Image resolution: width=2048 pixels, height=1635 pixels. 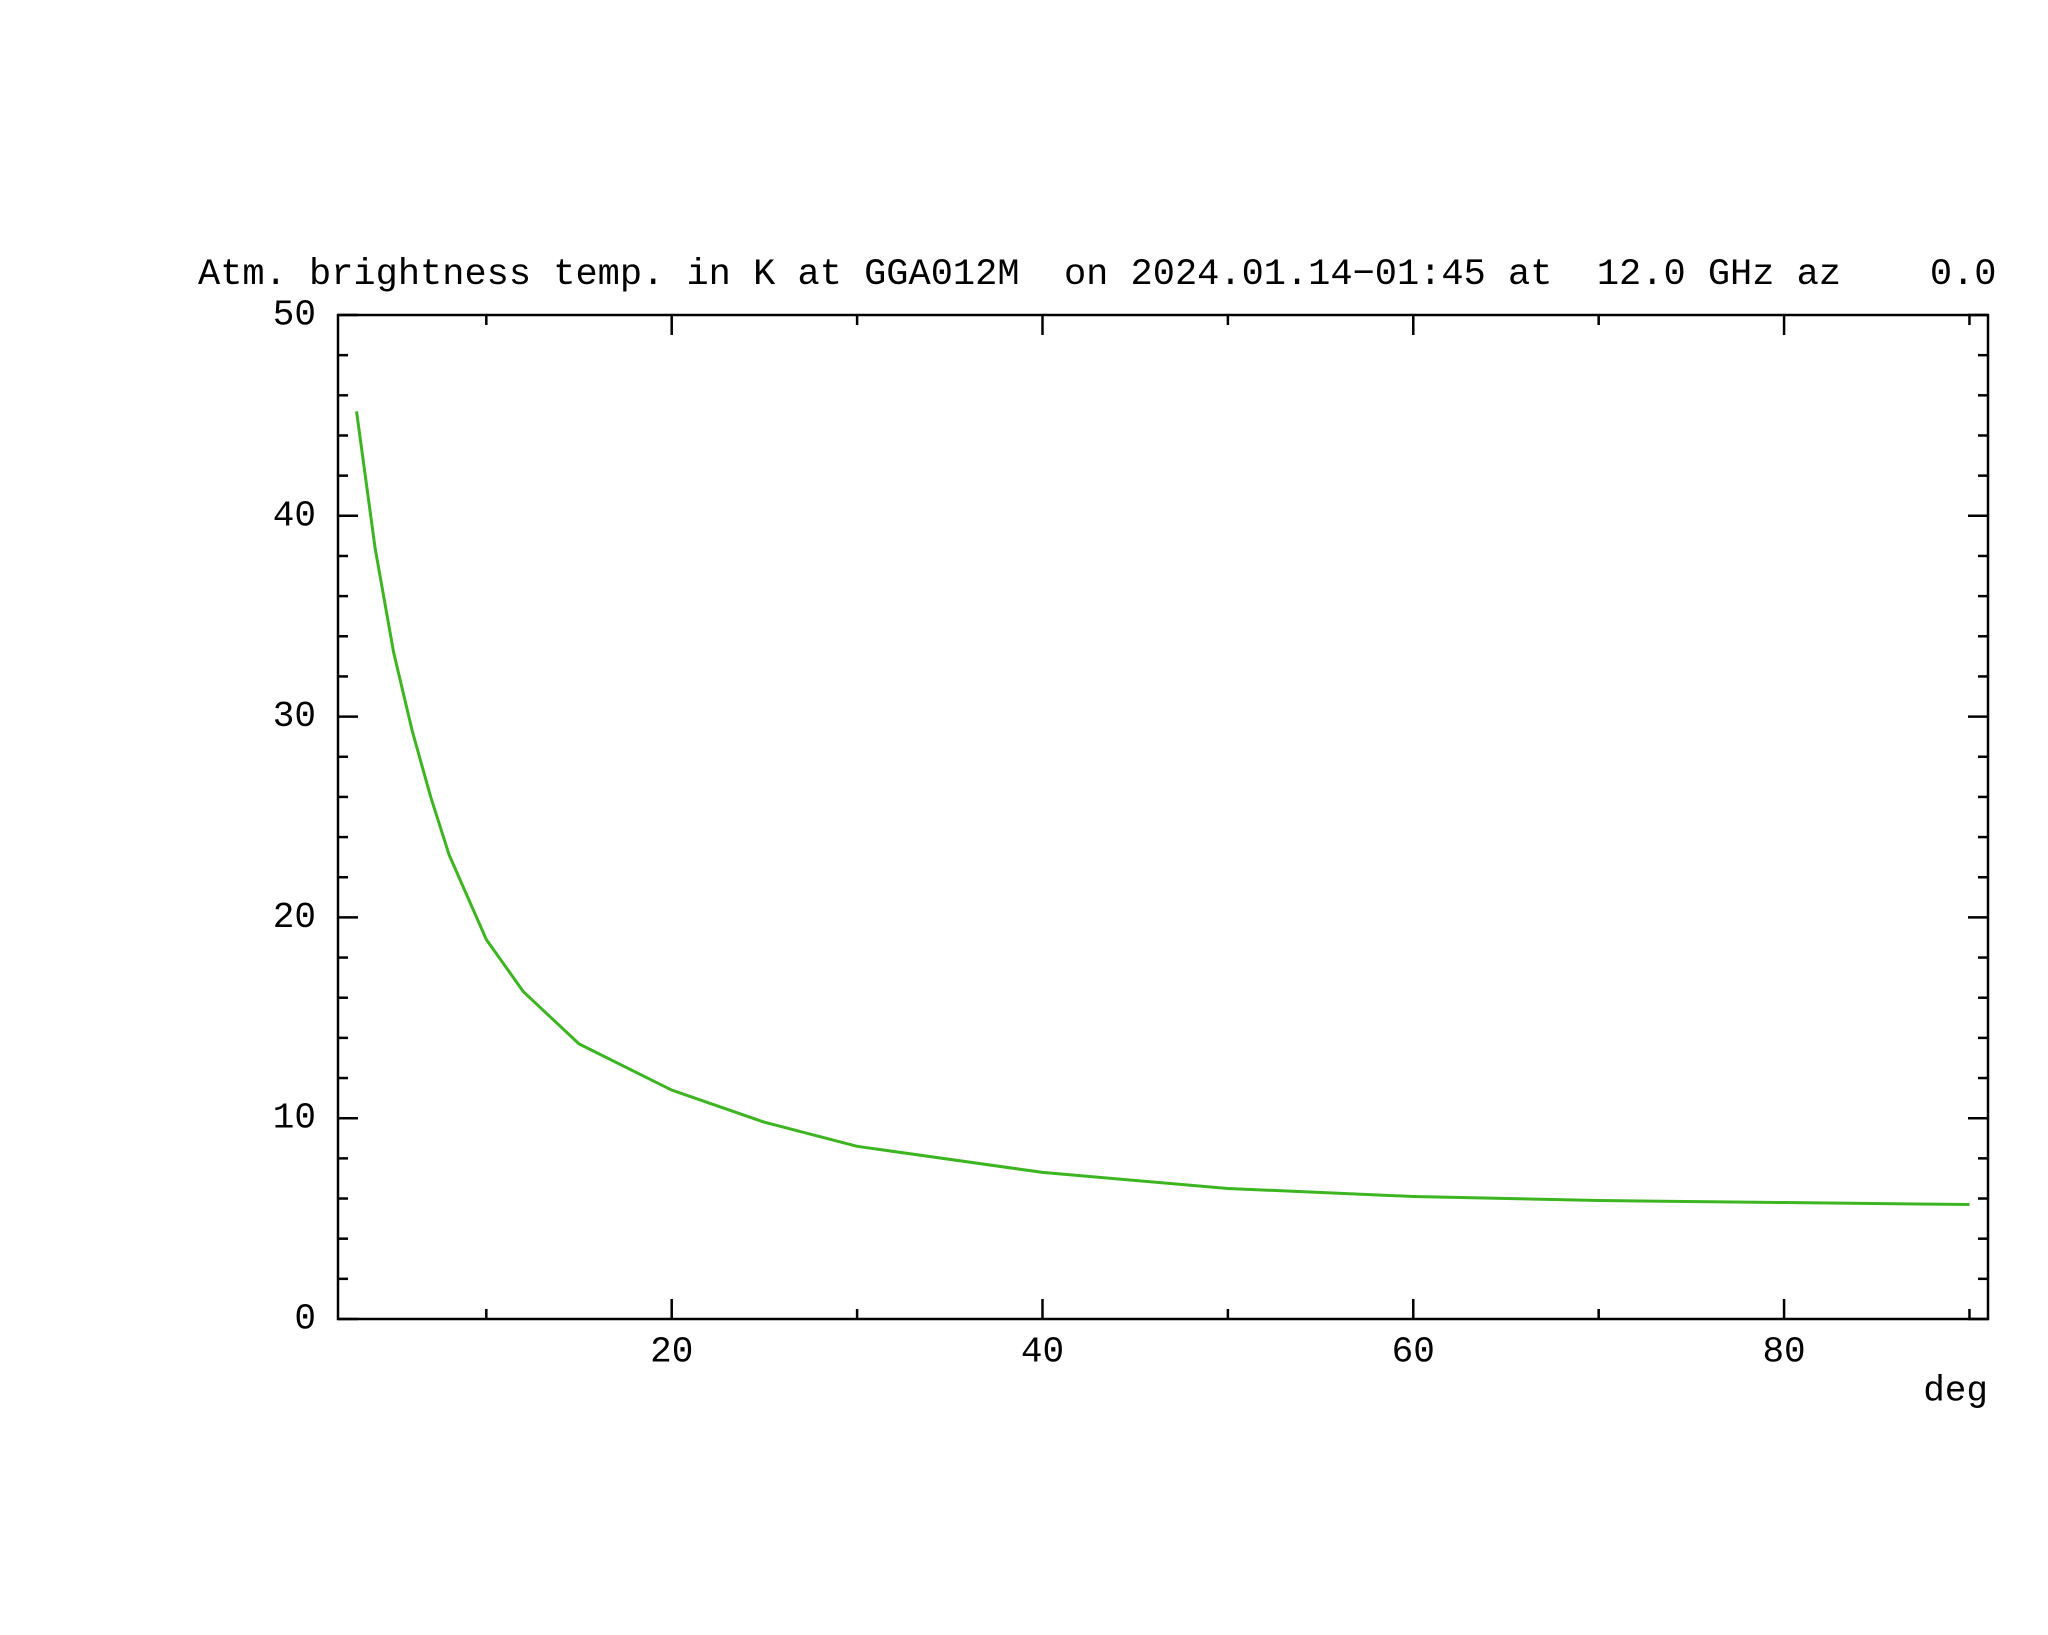 I want to click on y-tick-label: 0, so click(x=305, y=1319).